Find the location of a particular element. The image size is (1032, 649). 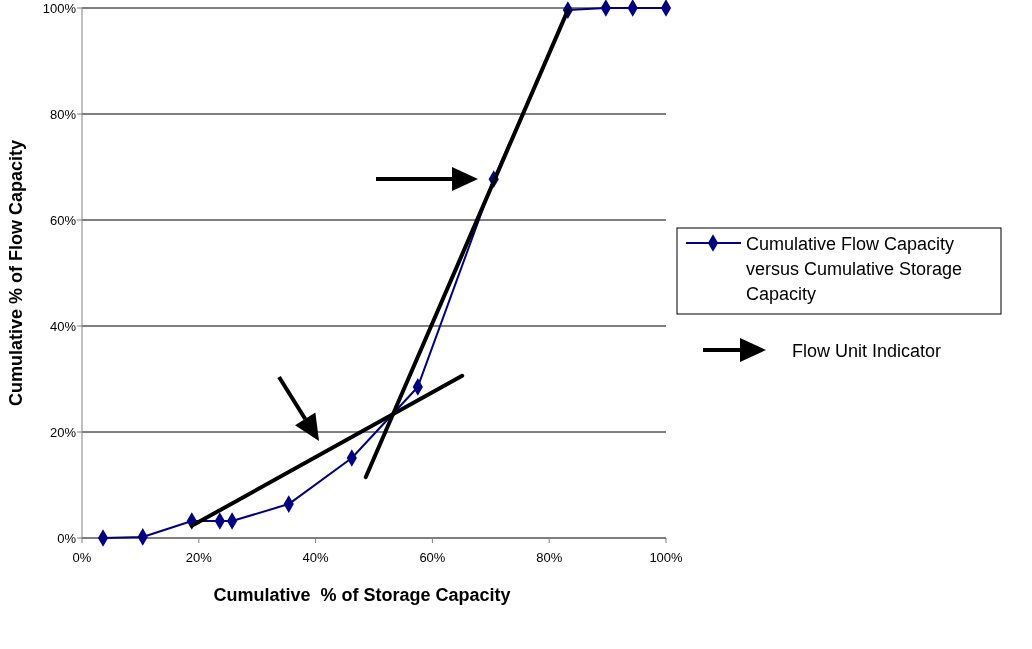

x-tick-label: 80% is located at coordinates (549, 557).